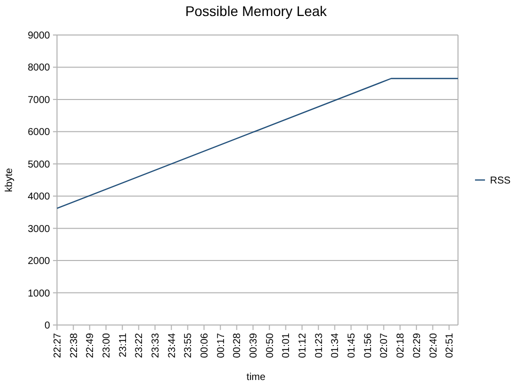 This screenshot has height=384, width=512. Describe the element at coordinates (368, 345) in the screenshot. I see `x-tick-label: 01:56` at that location.